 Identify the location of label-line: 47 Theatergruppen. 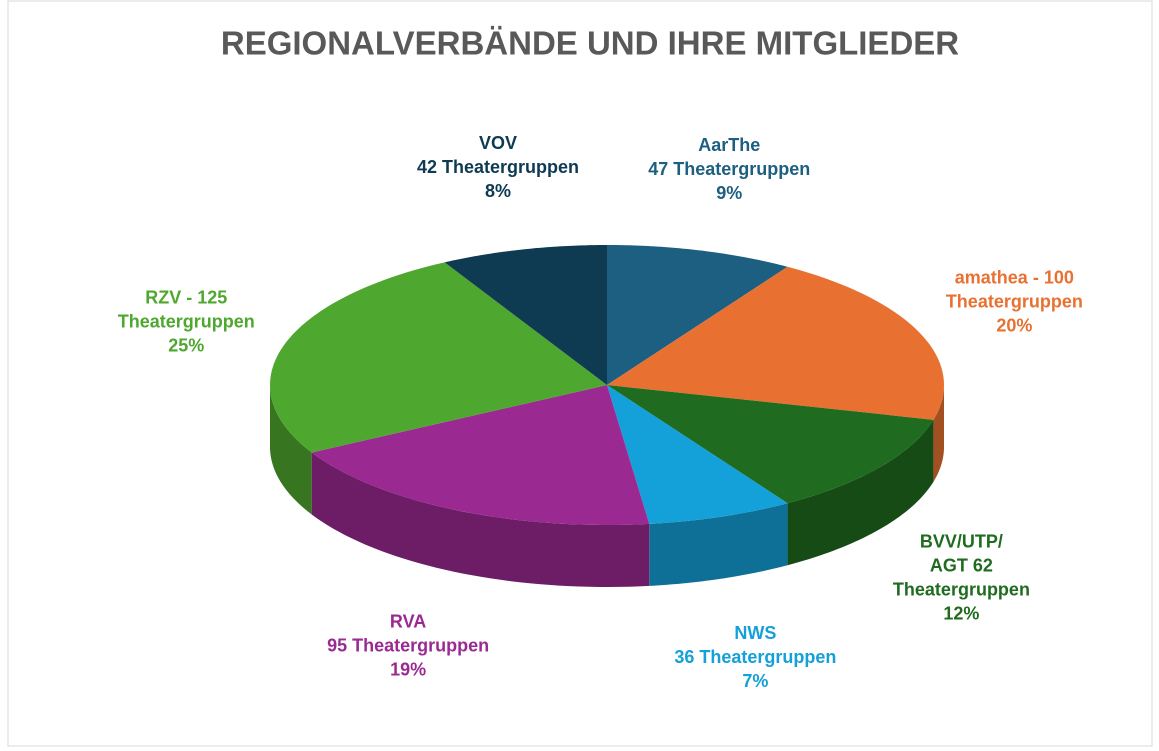
(729, 169).